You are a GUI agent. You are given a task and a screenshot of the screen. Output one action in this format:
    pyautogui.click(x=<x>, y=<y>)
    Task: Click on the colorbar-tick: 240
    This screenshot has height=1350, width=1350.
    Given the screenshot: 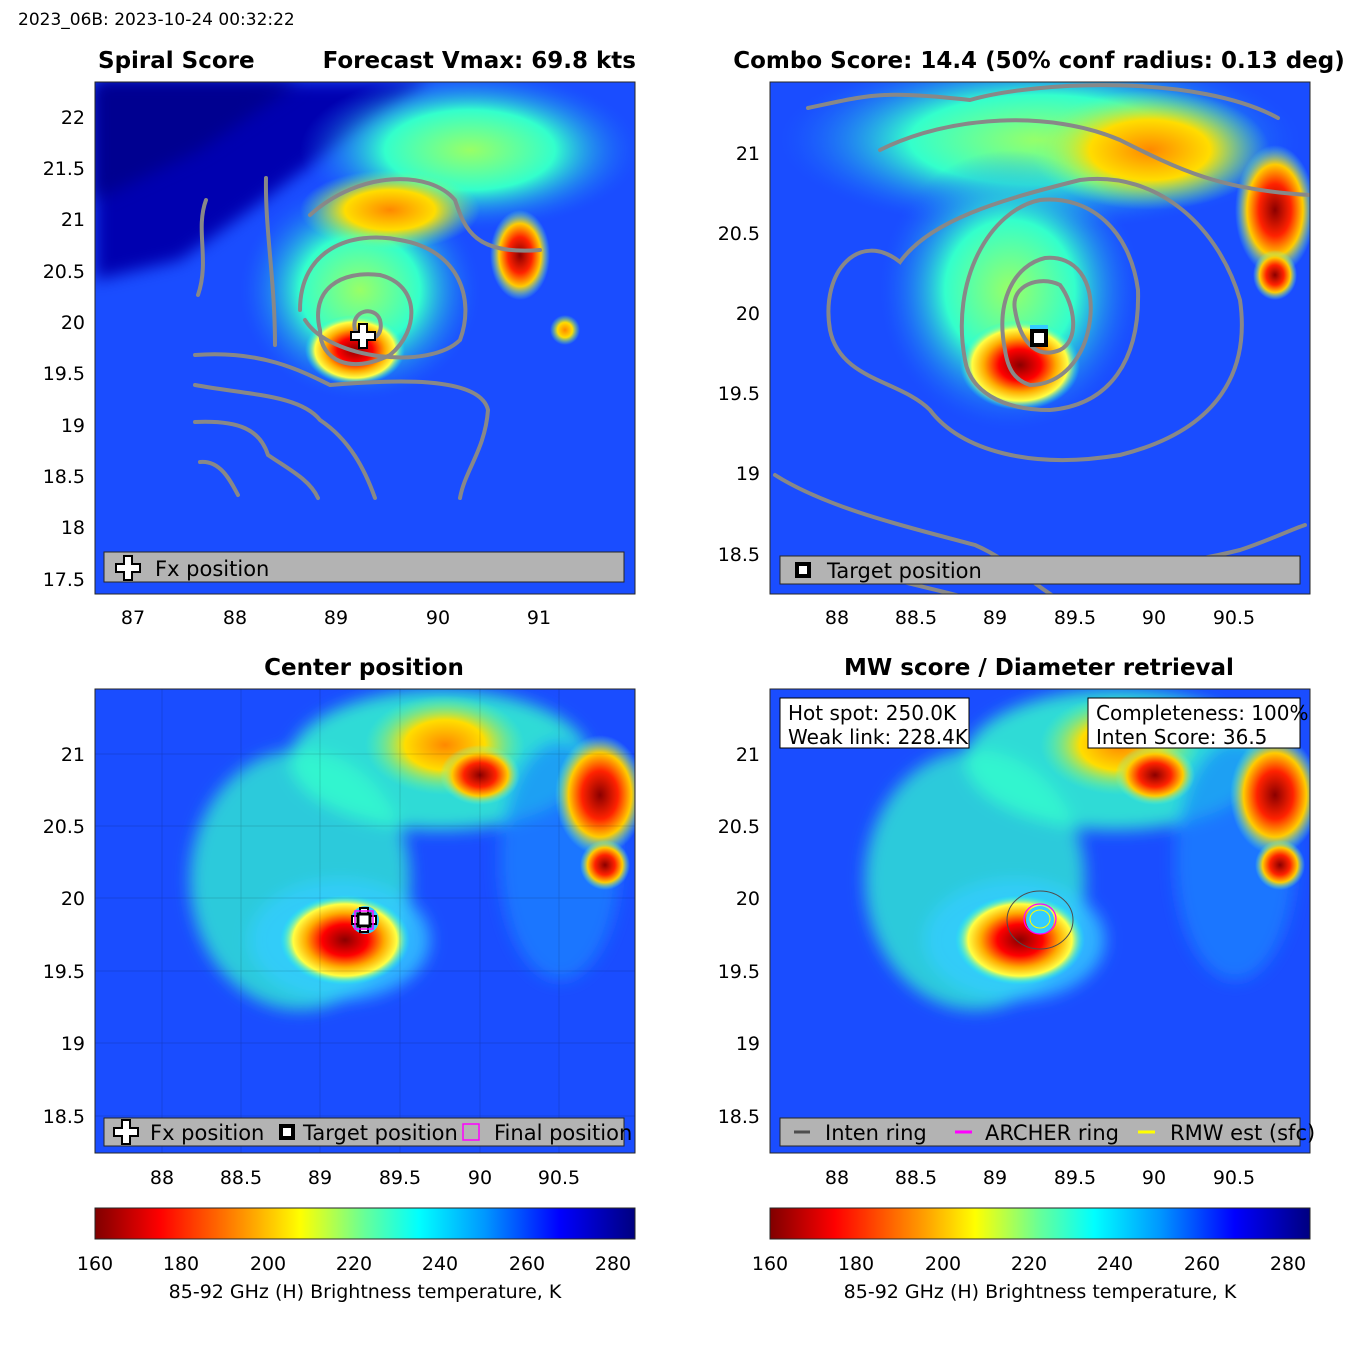 What is the action you would take?
    pyautogui.click(x=440, y=1264)
    